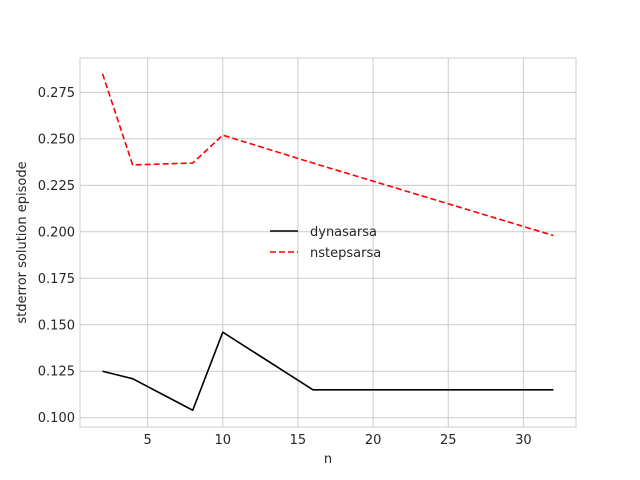 The height and width of the screenshot is (480, 640). I want to click on x-tick-label: 20, so click(373, 440).